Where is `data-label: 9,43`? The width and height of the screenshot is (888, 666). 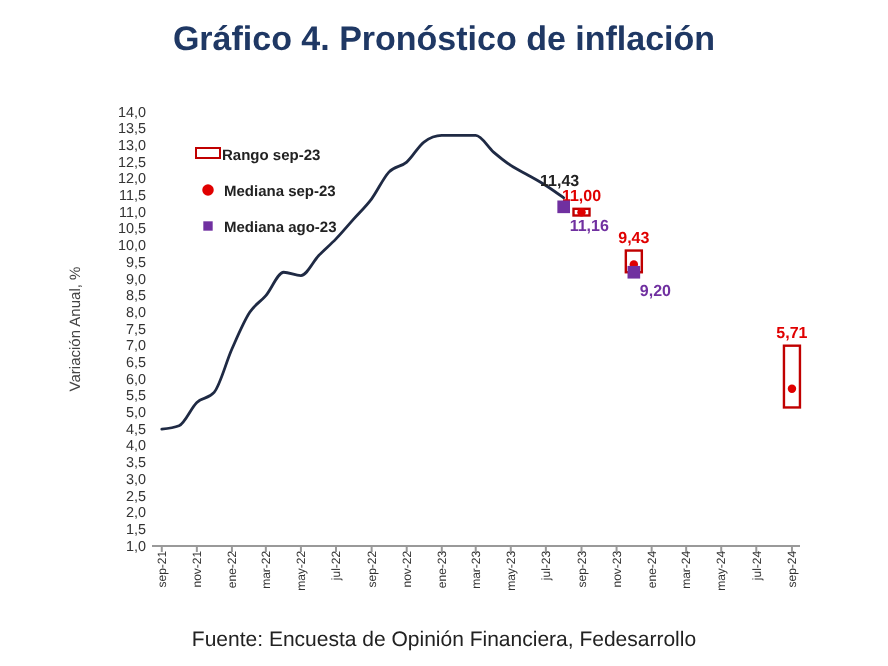
data-label: 9,43 is located at coordinates (634, 237).